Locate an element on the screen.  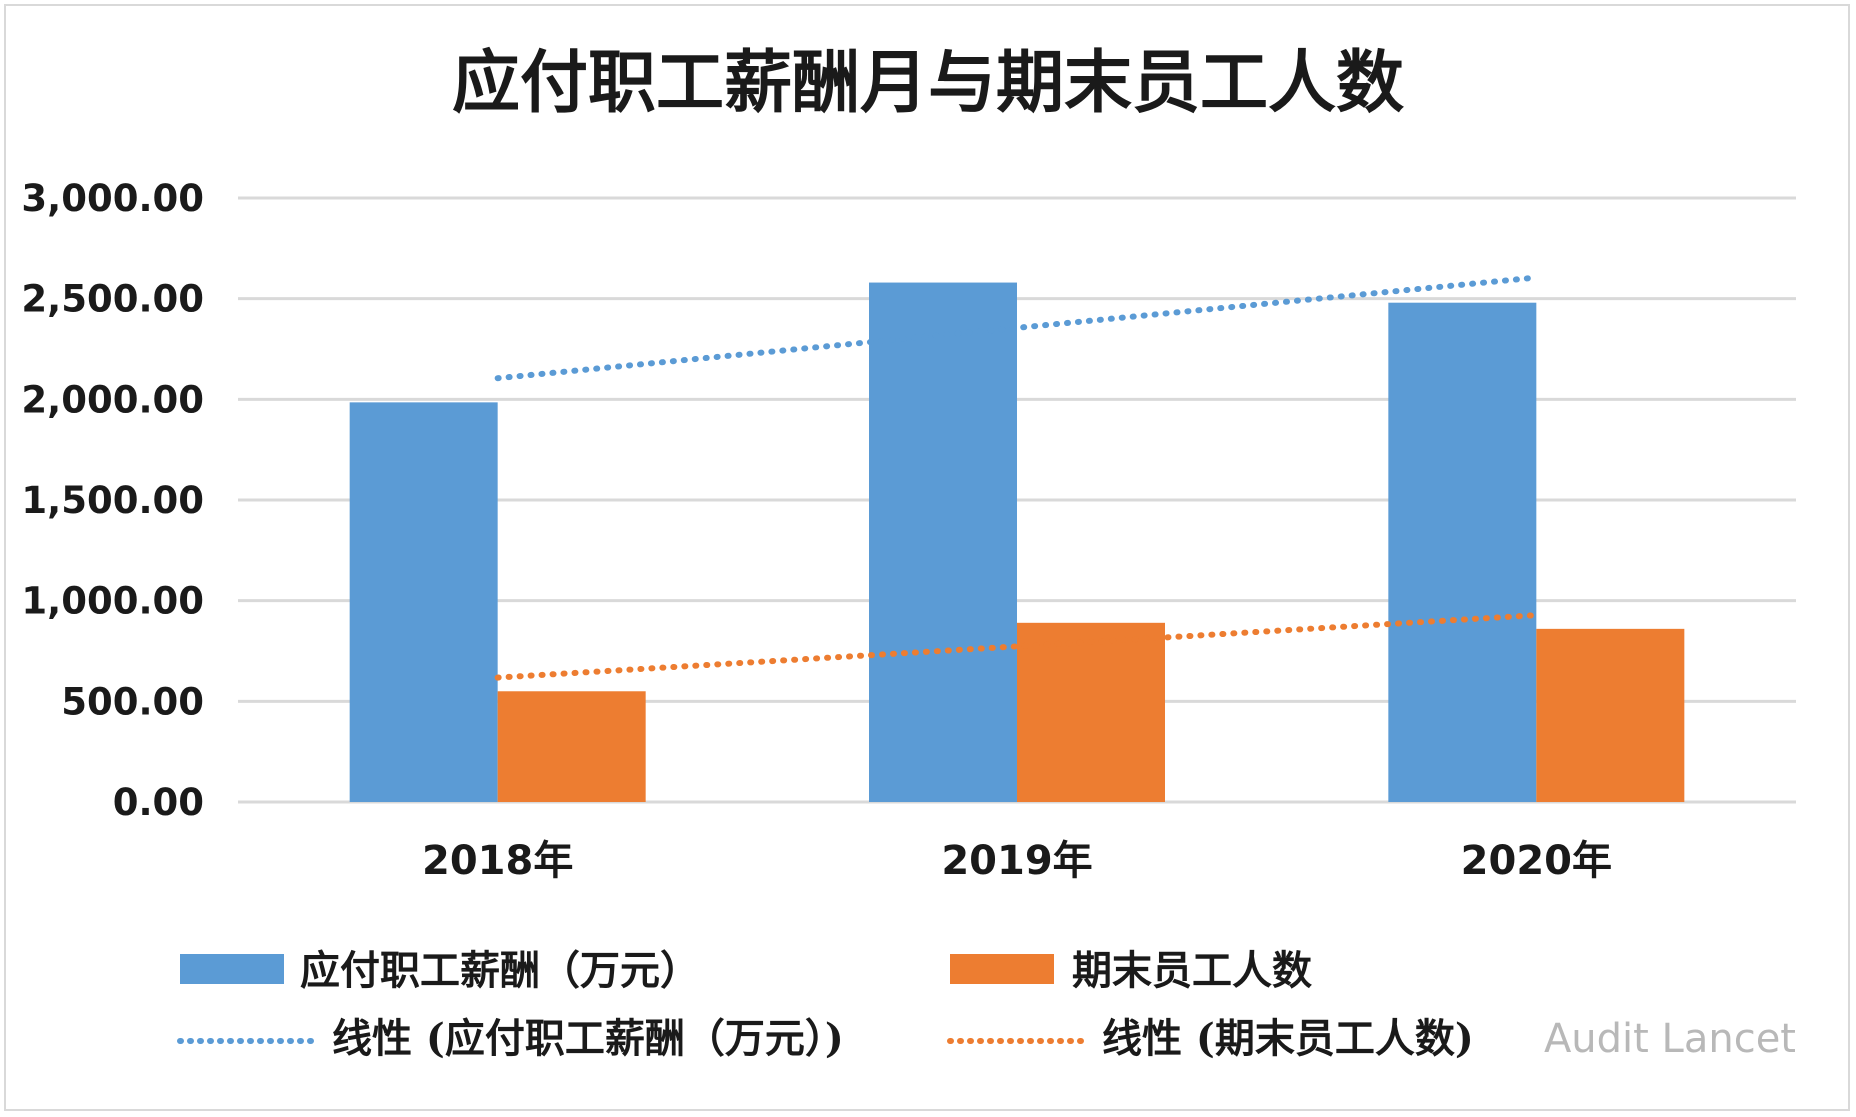
legend-label-salary-trend: 线性 (应付职工薪酬（万元）) is located at coordinates (588, 1038).